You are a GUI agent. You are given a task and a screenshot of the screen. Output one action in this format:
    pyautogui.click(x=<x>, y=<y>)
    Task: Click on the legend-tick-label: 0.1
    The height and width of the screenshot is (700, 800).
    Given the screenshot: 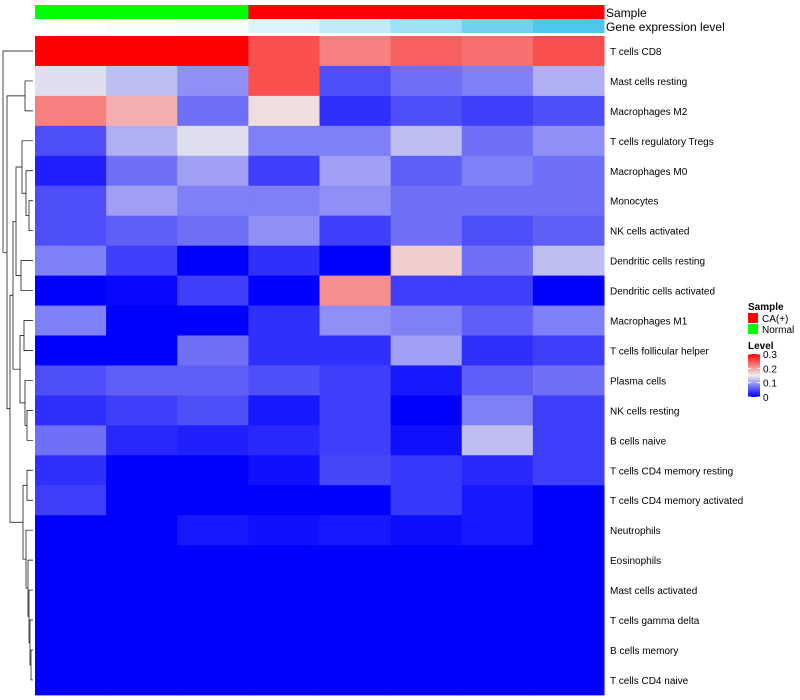 What is the action you would take?
    pyautogui.click(x=770, y=384)
    